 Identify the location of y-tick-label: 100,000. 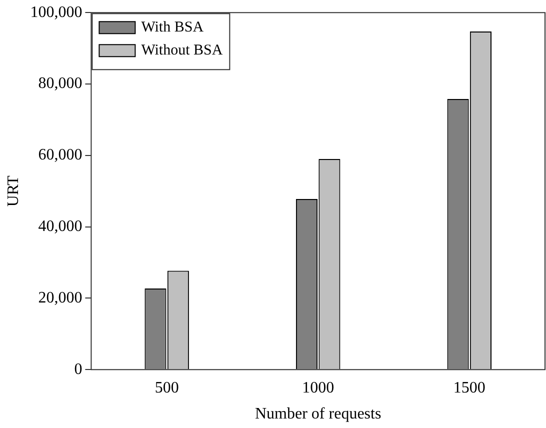
(56, 12).